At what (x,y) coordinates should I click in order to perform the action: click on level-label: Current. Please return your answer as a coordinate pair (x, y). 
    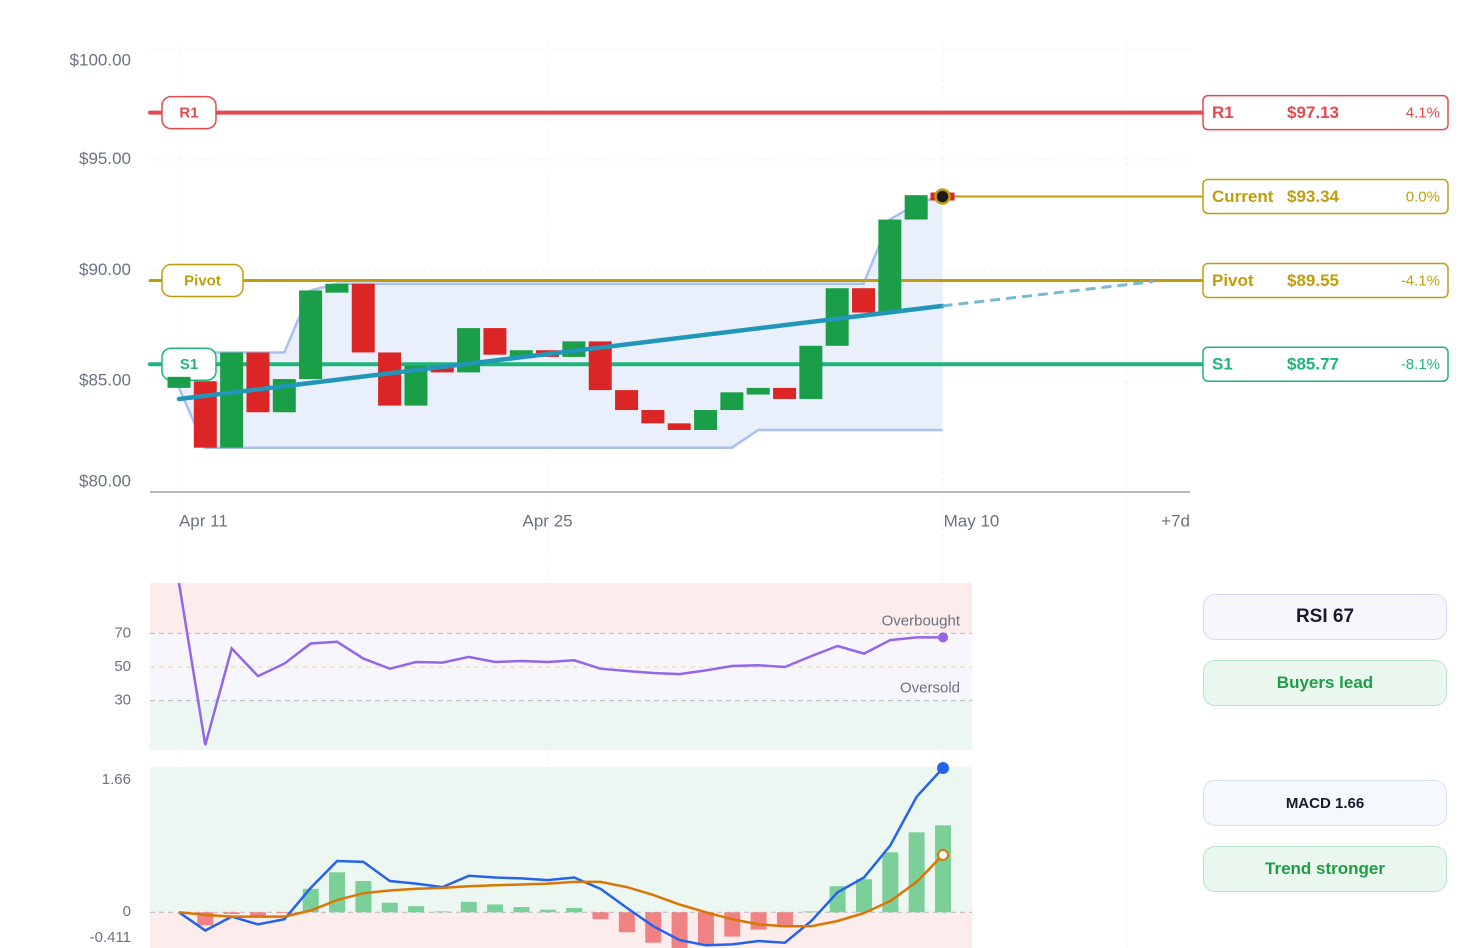
    Looking at the image, I should click on (1243, 196).